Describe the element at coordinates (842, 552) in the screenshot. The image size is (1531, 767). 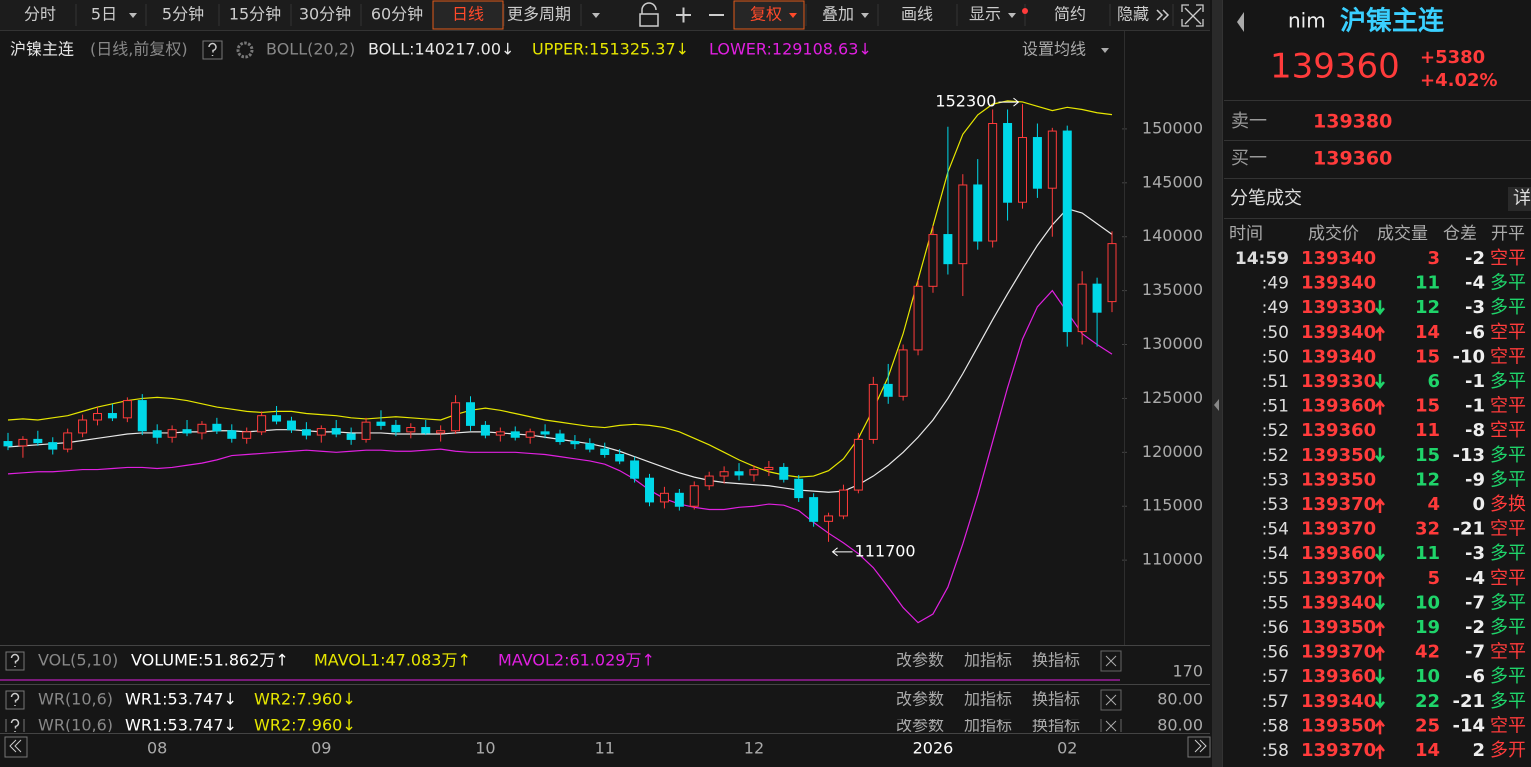
I see `extreme-arrow` at that location.